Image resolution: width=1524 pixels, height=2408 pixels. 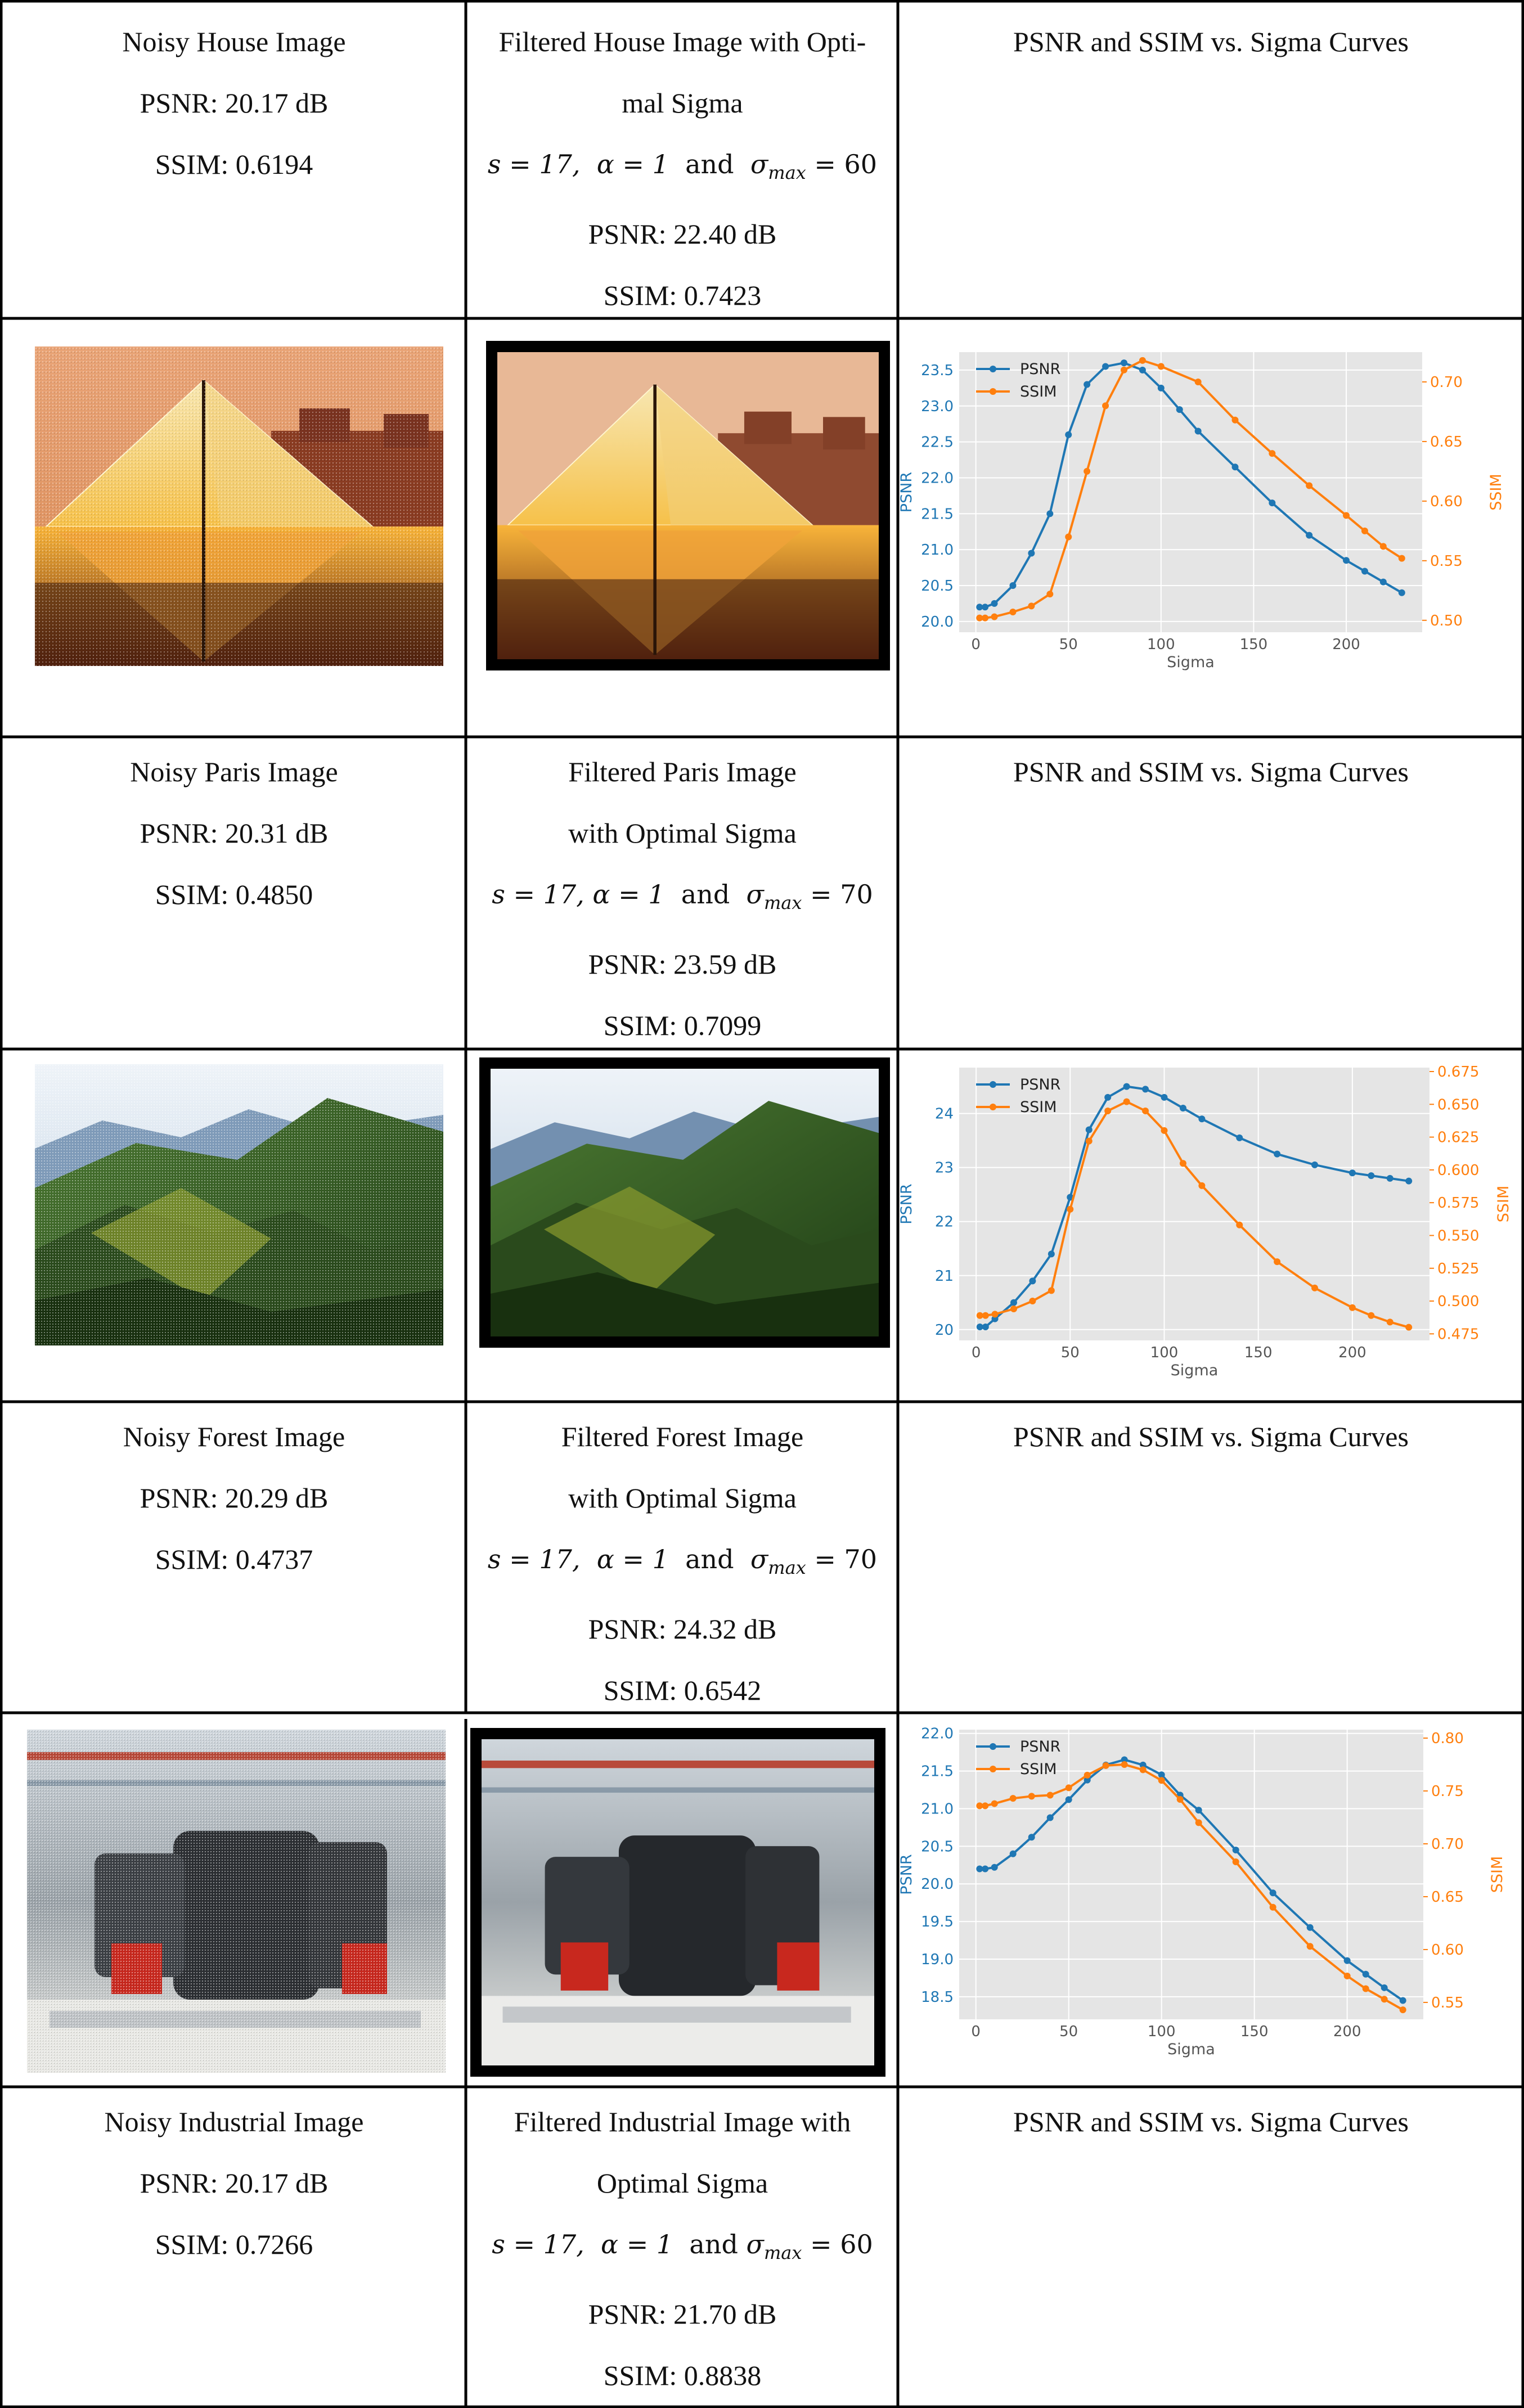 I want to click on noisy-title: Noisy House Image, so click(x=234, y=41).